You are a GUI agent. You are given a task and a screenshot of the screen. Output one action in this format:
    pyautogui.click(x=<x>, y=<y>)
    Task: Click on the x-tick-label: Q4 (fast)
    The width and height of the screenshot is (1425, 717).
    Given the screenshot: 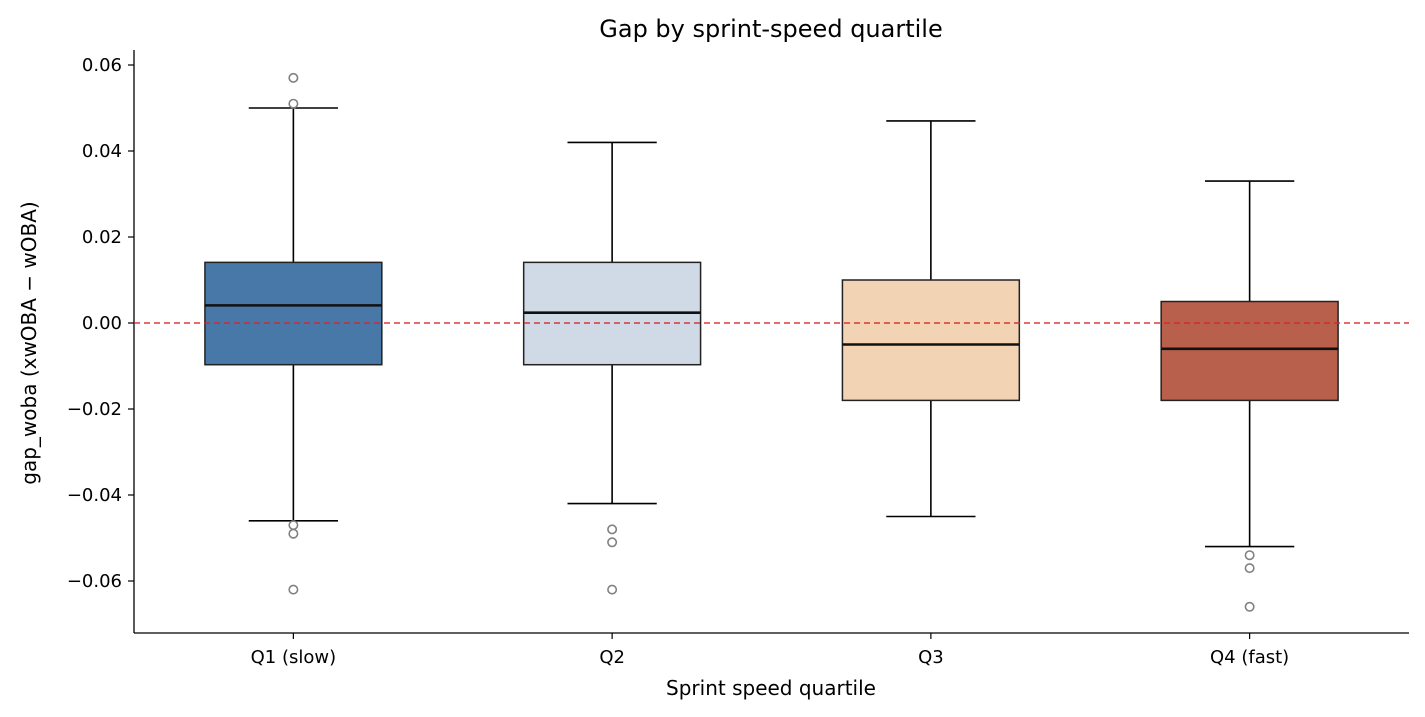 What is the action you would take?
    pyautogui.click(x=1249, y=657)
    